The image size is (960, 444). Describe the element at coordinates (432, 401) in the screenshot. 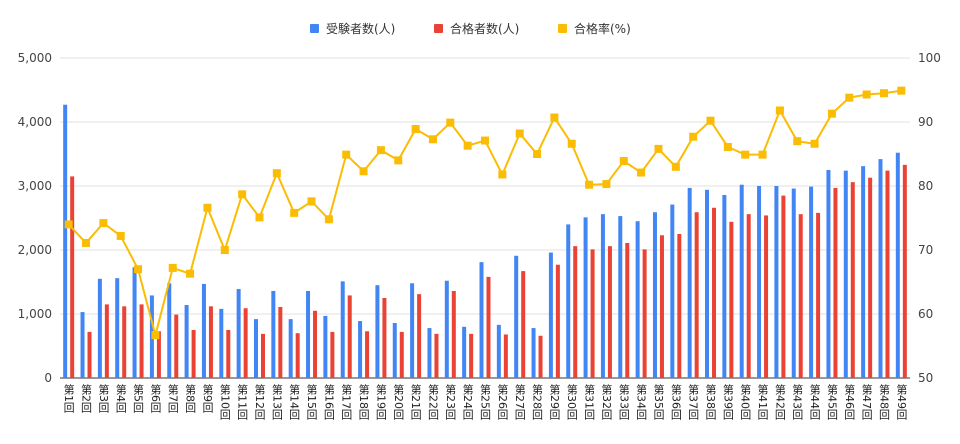

I see `x-tick-label: 第22回` at that location.